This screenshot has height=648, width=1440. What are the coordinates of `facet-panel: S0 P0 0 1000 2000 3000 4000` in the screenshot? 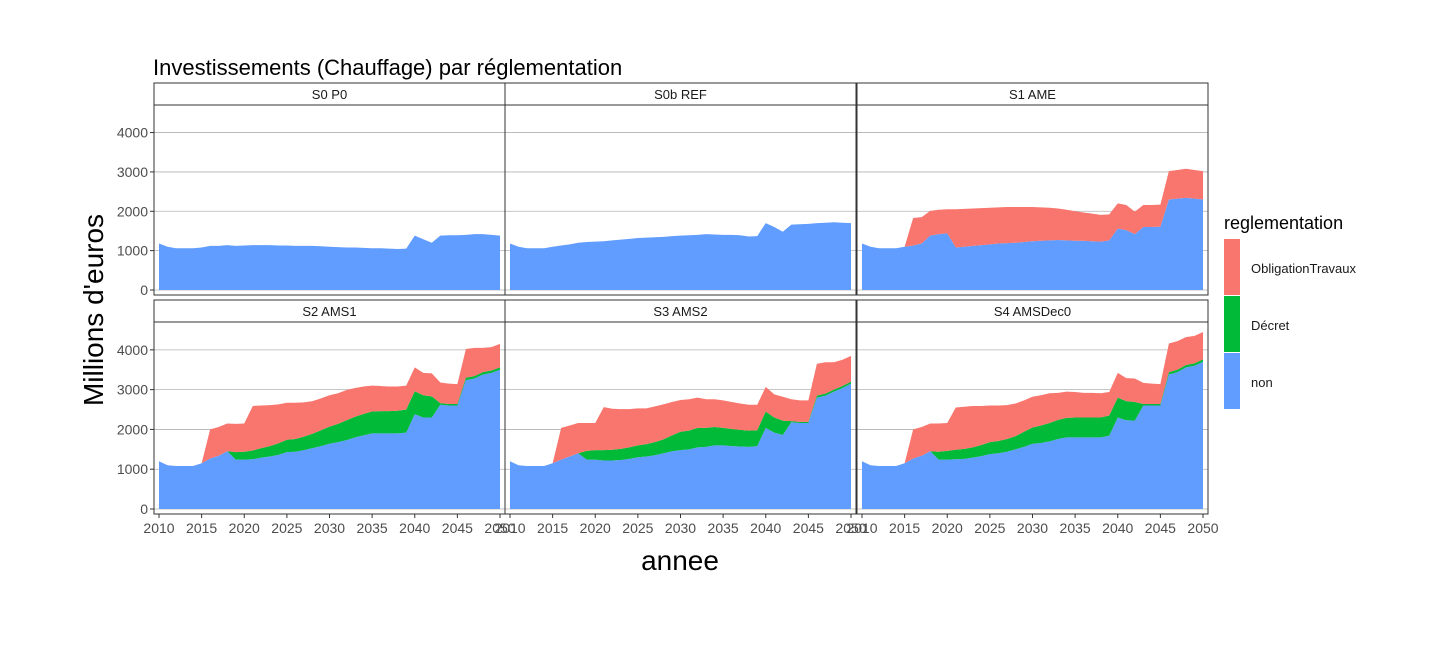 It's located at (311, 190).